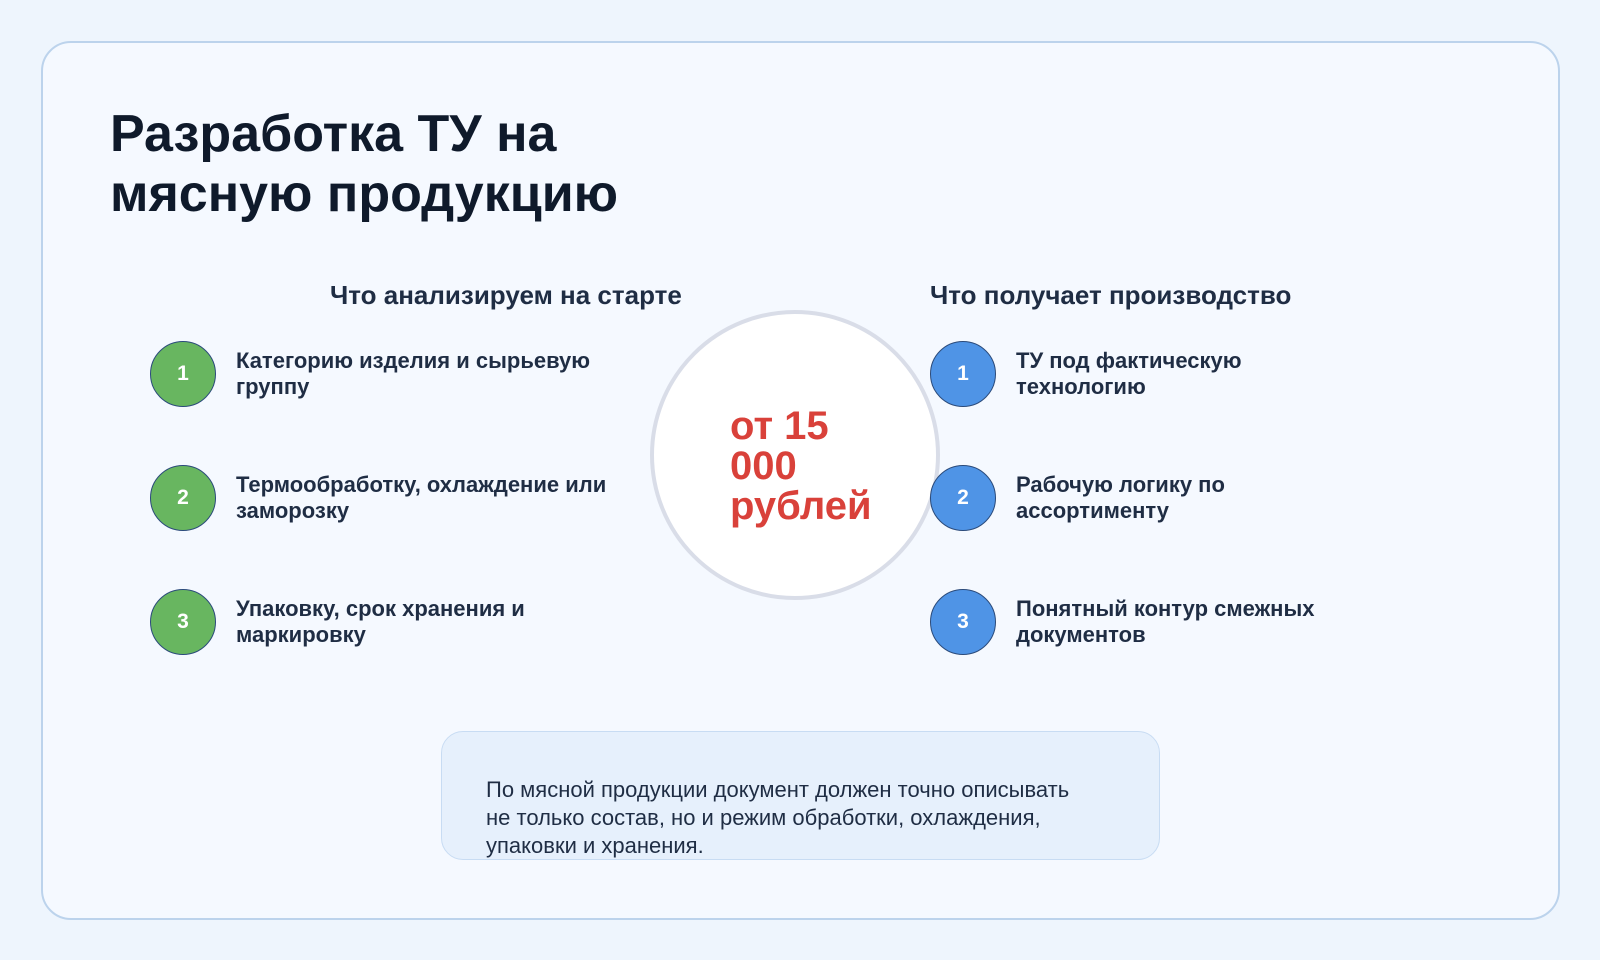 This screenshot has height=960, width=1600. What do you see at coordinates (1111, 295) in the screenshot?
I see `right-heading: Что получает производство` at bounding box center [1111, 295].